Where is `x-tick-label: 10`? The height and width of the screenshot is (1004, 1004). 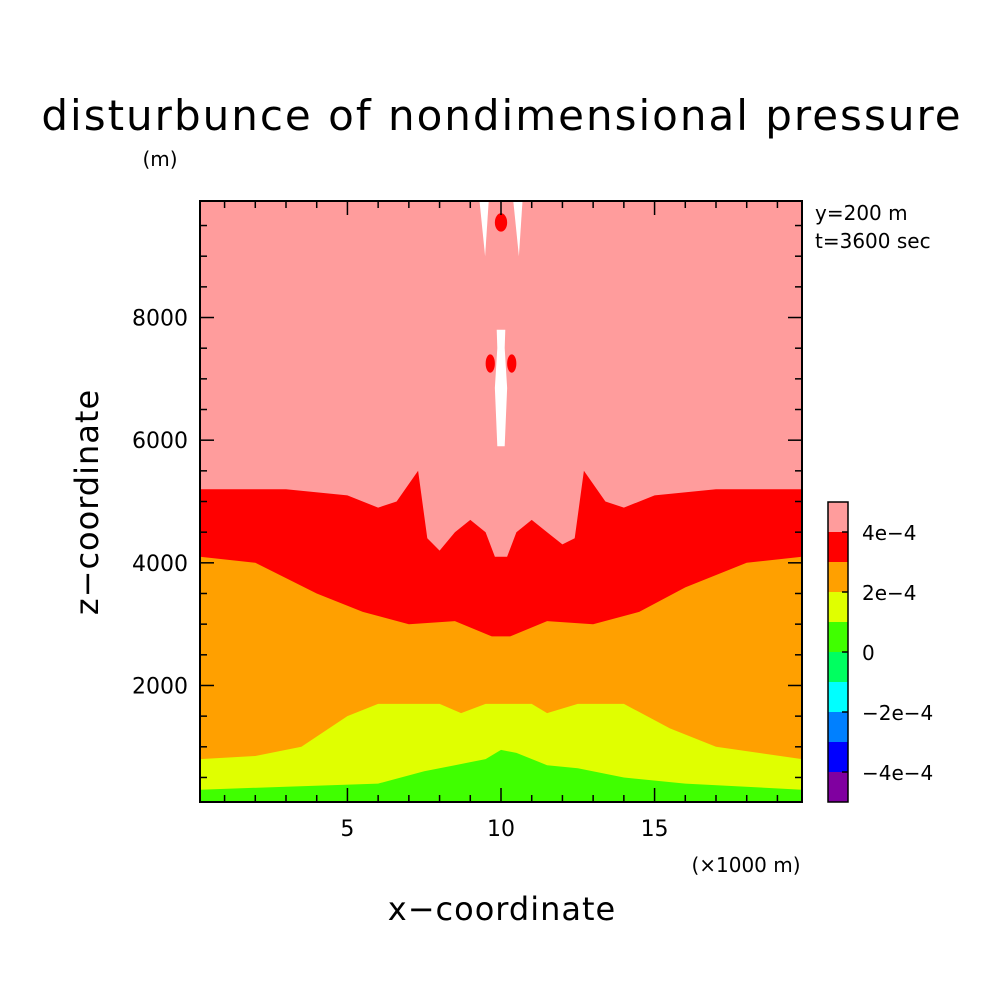 x-tick-label: 10 is located at coordinates (501, 829).